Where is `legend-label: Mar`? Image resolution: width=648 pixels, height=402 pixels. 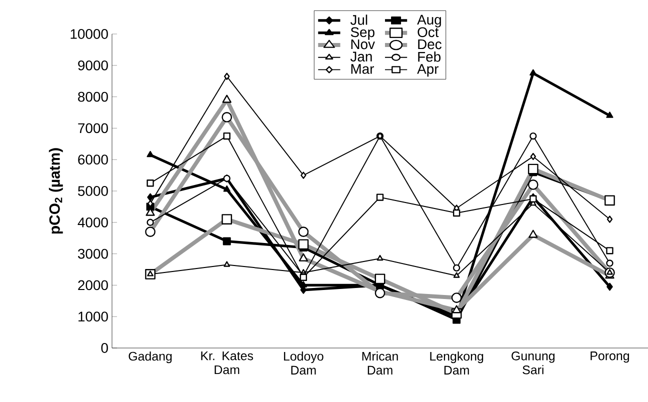 legend-label: Mar is located at coordinates (362, 69).